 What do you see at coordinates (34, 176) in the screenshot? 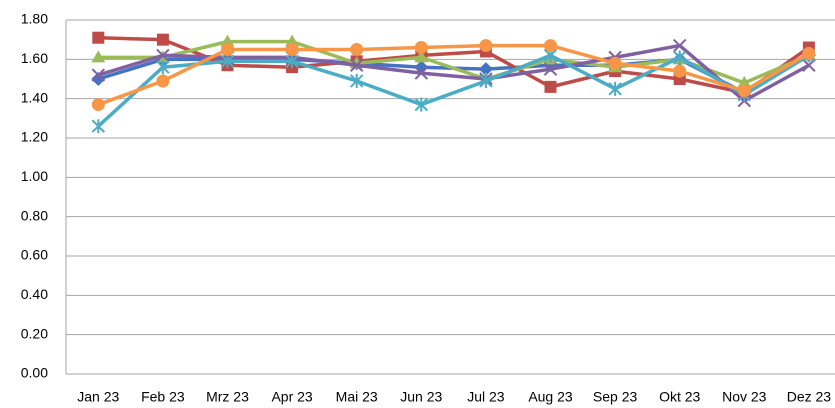
I see `y-tick-label: 1.00` at bounding box center [34, 176].